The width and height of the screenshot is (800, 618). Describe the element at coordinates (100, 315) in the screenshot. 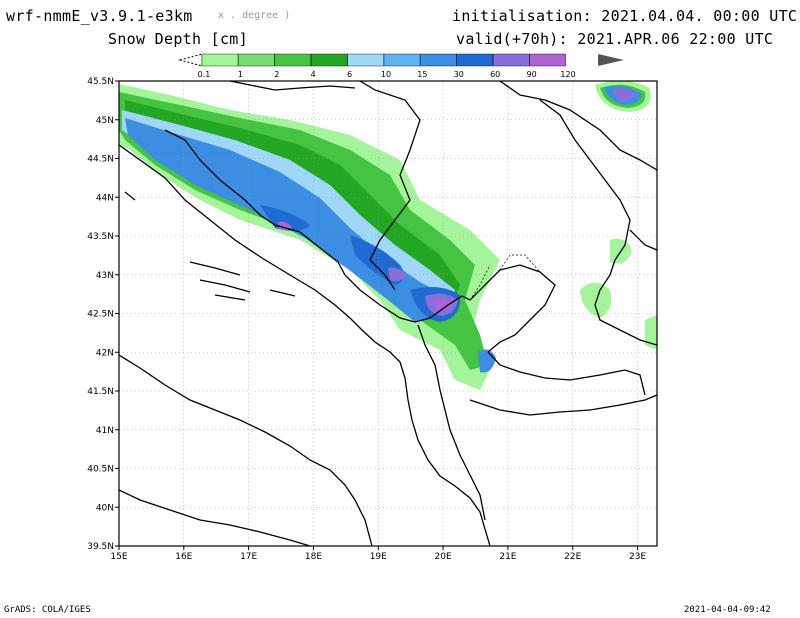

I see `lat-label: 42.5N` at that location.